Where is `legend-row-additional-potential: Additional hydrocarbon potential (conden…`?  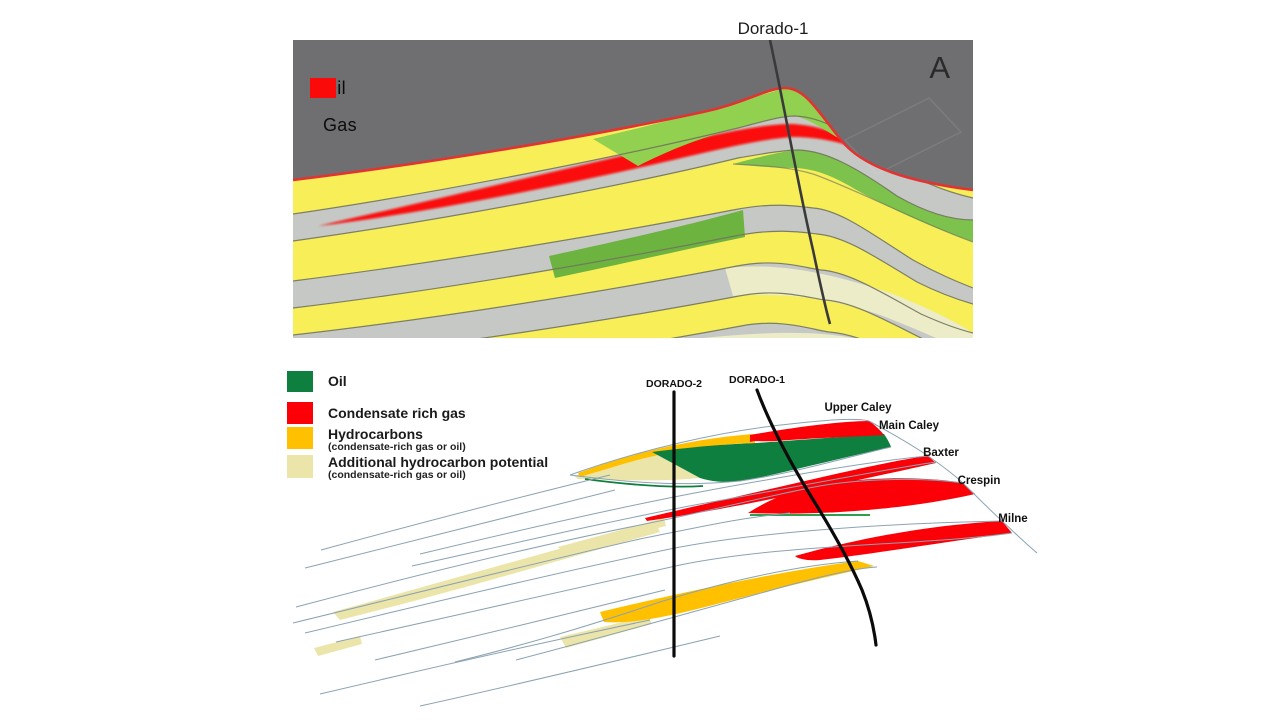
legend-row-additional-potential: Additional hydrocarbon potential (conden… is located at coordinates (417, 468).